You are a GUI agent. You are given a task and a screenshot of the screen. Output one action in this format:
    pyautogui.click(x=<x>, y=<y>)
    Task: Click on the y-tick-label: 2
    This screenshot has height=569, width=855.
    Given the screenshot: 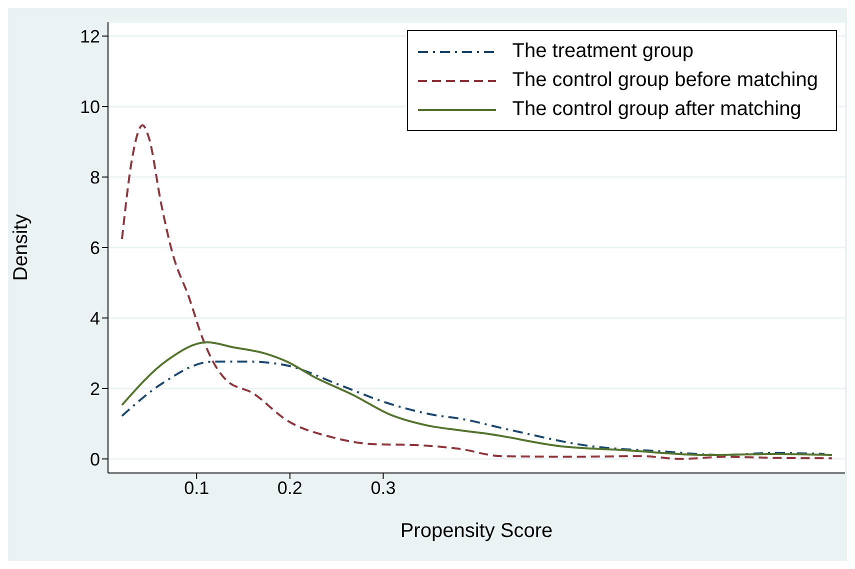 What is the action you would take?
    pyautogui.click(x=95, y=388)
    